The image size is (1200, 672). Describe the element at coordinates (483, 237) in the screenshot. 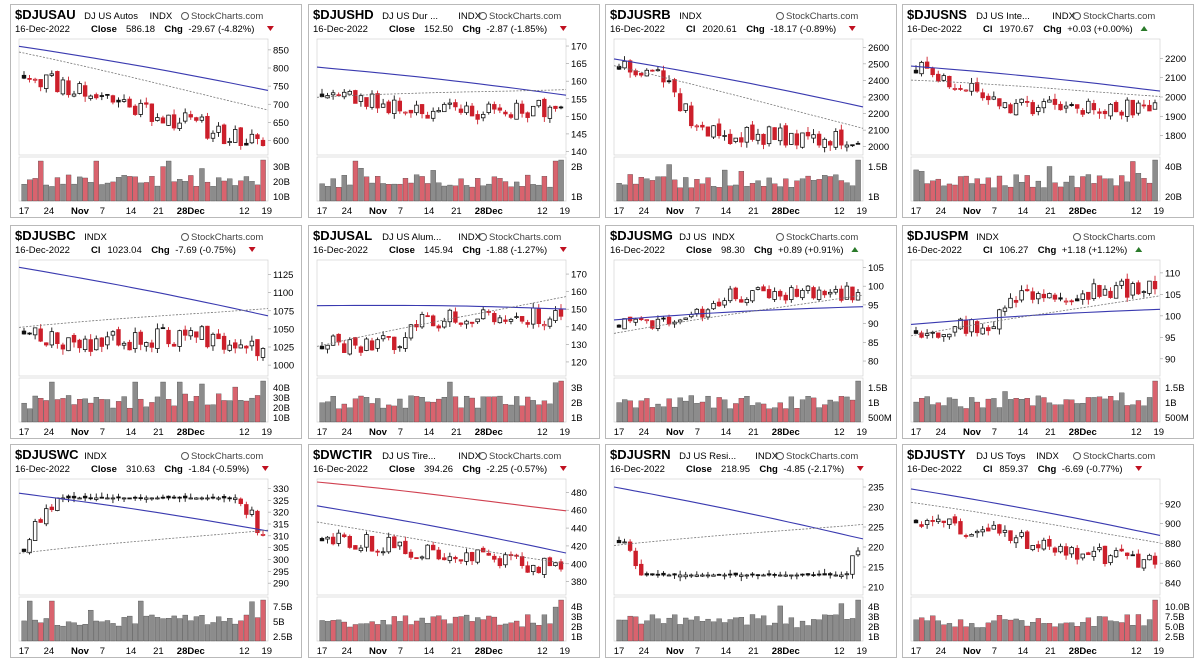

I see `brand-logo-icon` at that location.